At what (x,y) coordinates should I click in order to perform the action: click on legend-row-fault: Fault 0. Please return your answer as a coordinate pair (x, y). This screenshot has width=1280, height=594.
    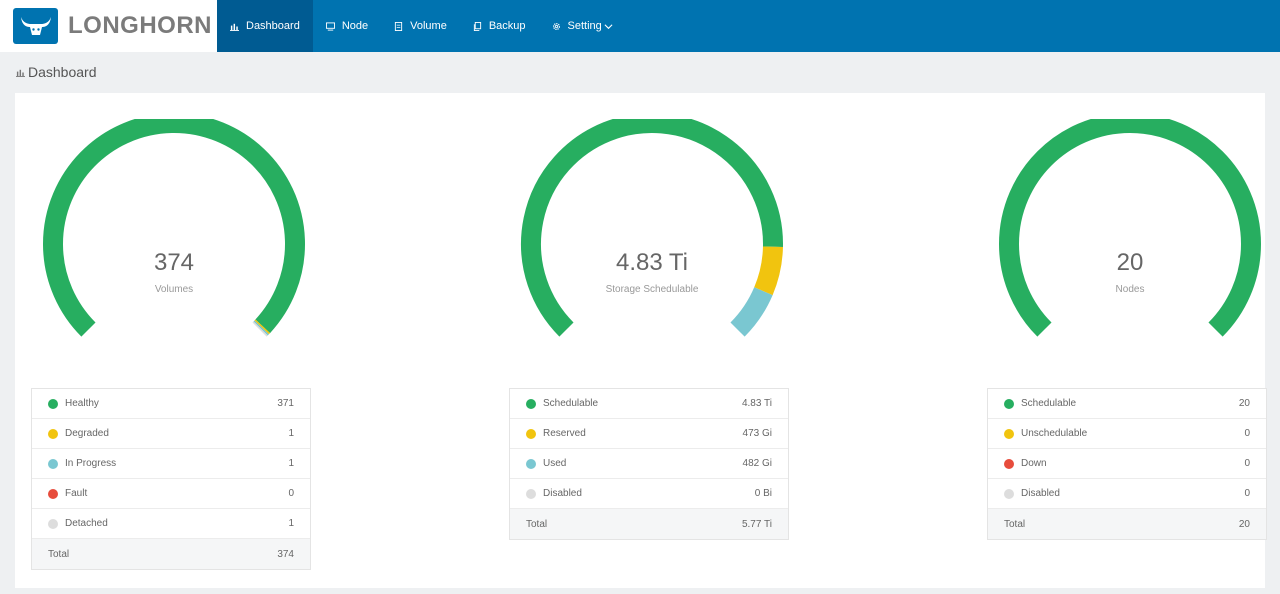
    Looking at the image, I should click on (171, 494).